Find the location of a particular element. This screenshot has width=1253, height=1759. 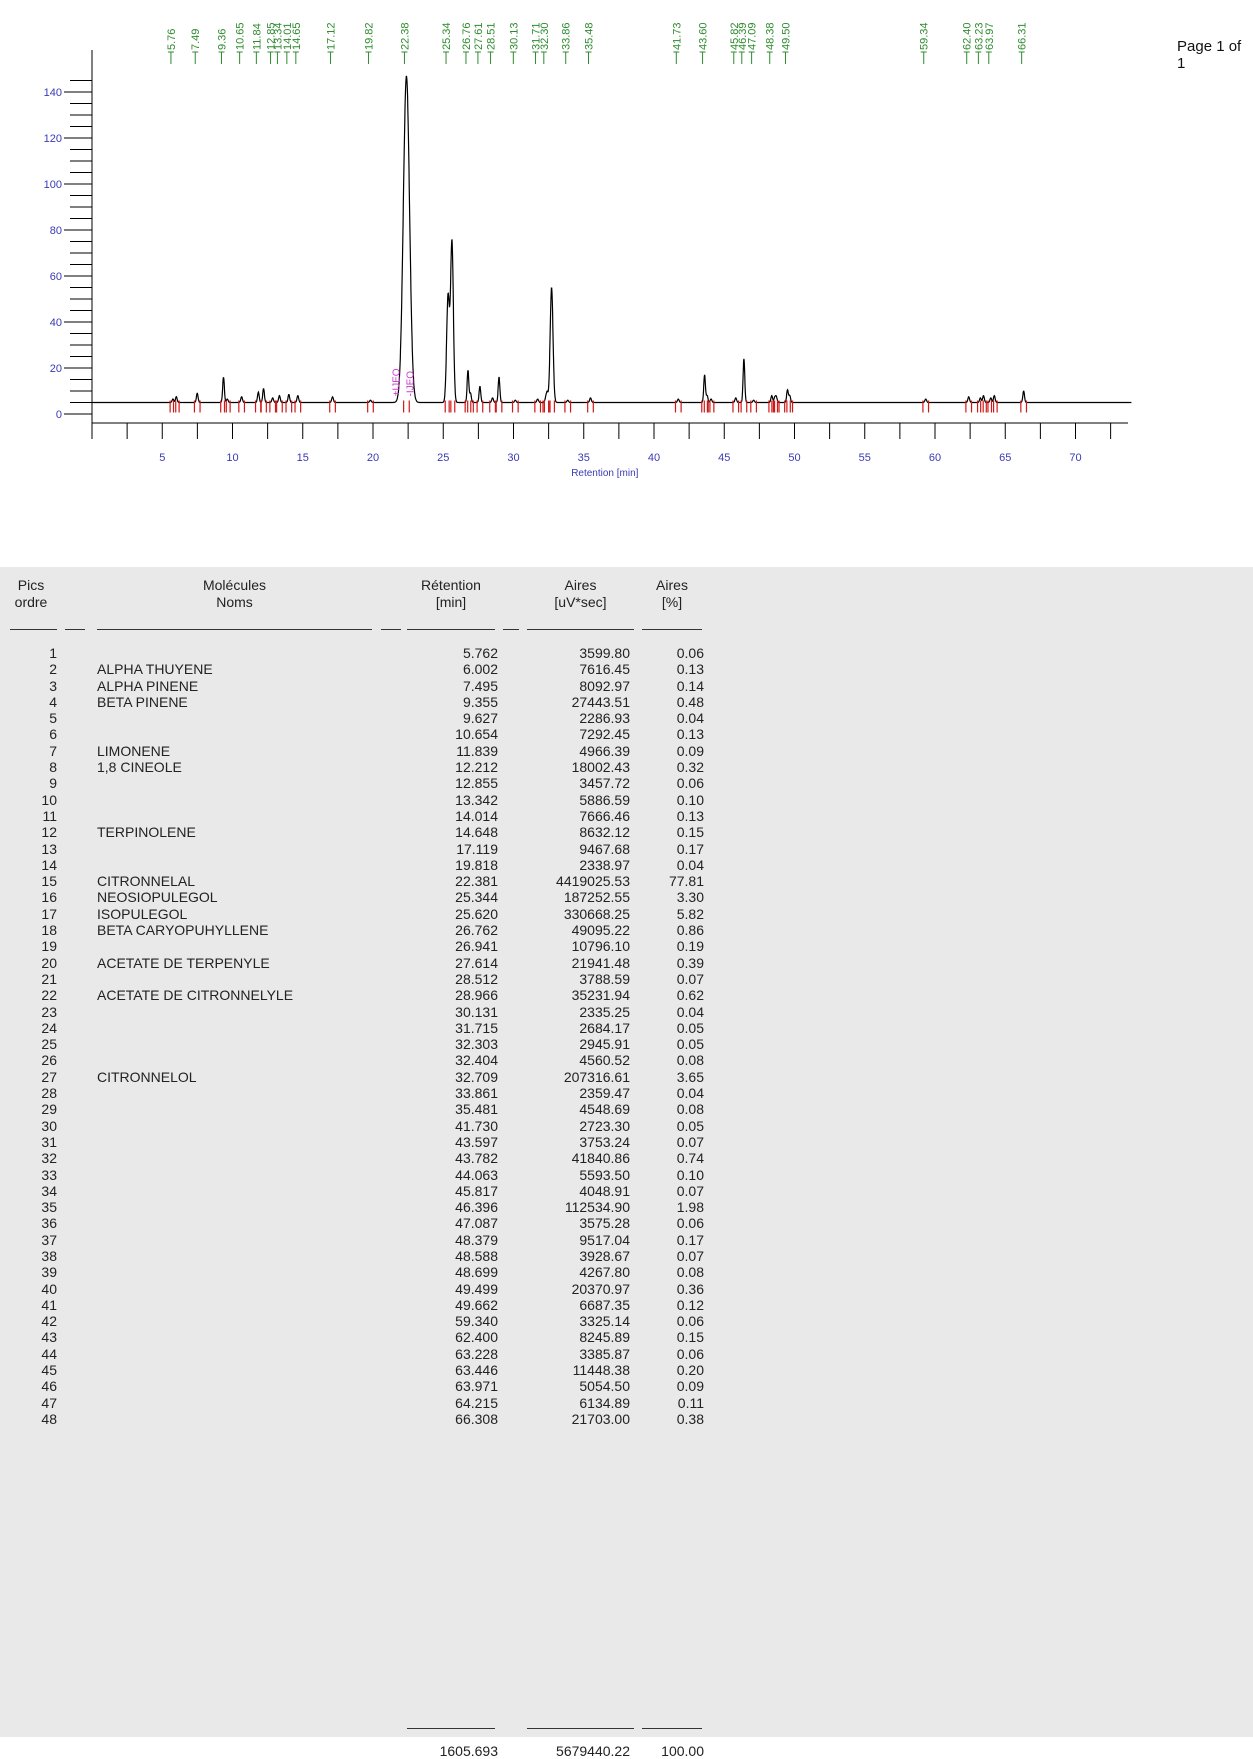

area-percent: 0.06 is located at coordinates (690, 783).